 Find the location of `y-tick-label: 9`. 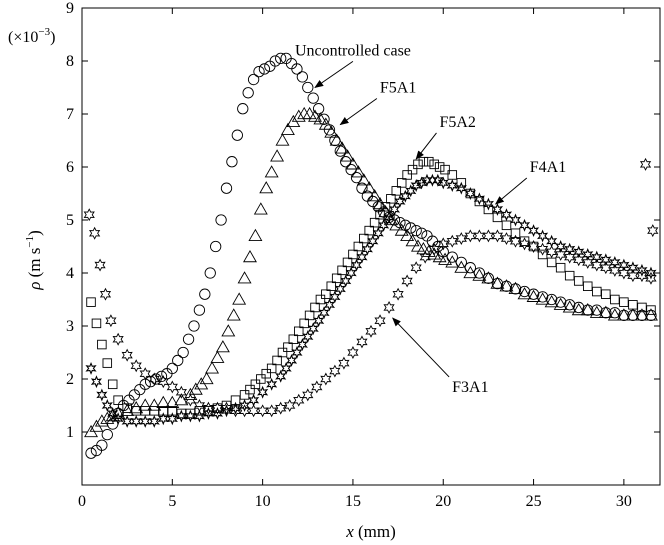

y-tick-label: 9 is located at coordinates (70, 8).